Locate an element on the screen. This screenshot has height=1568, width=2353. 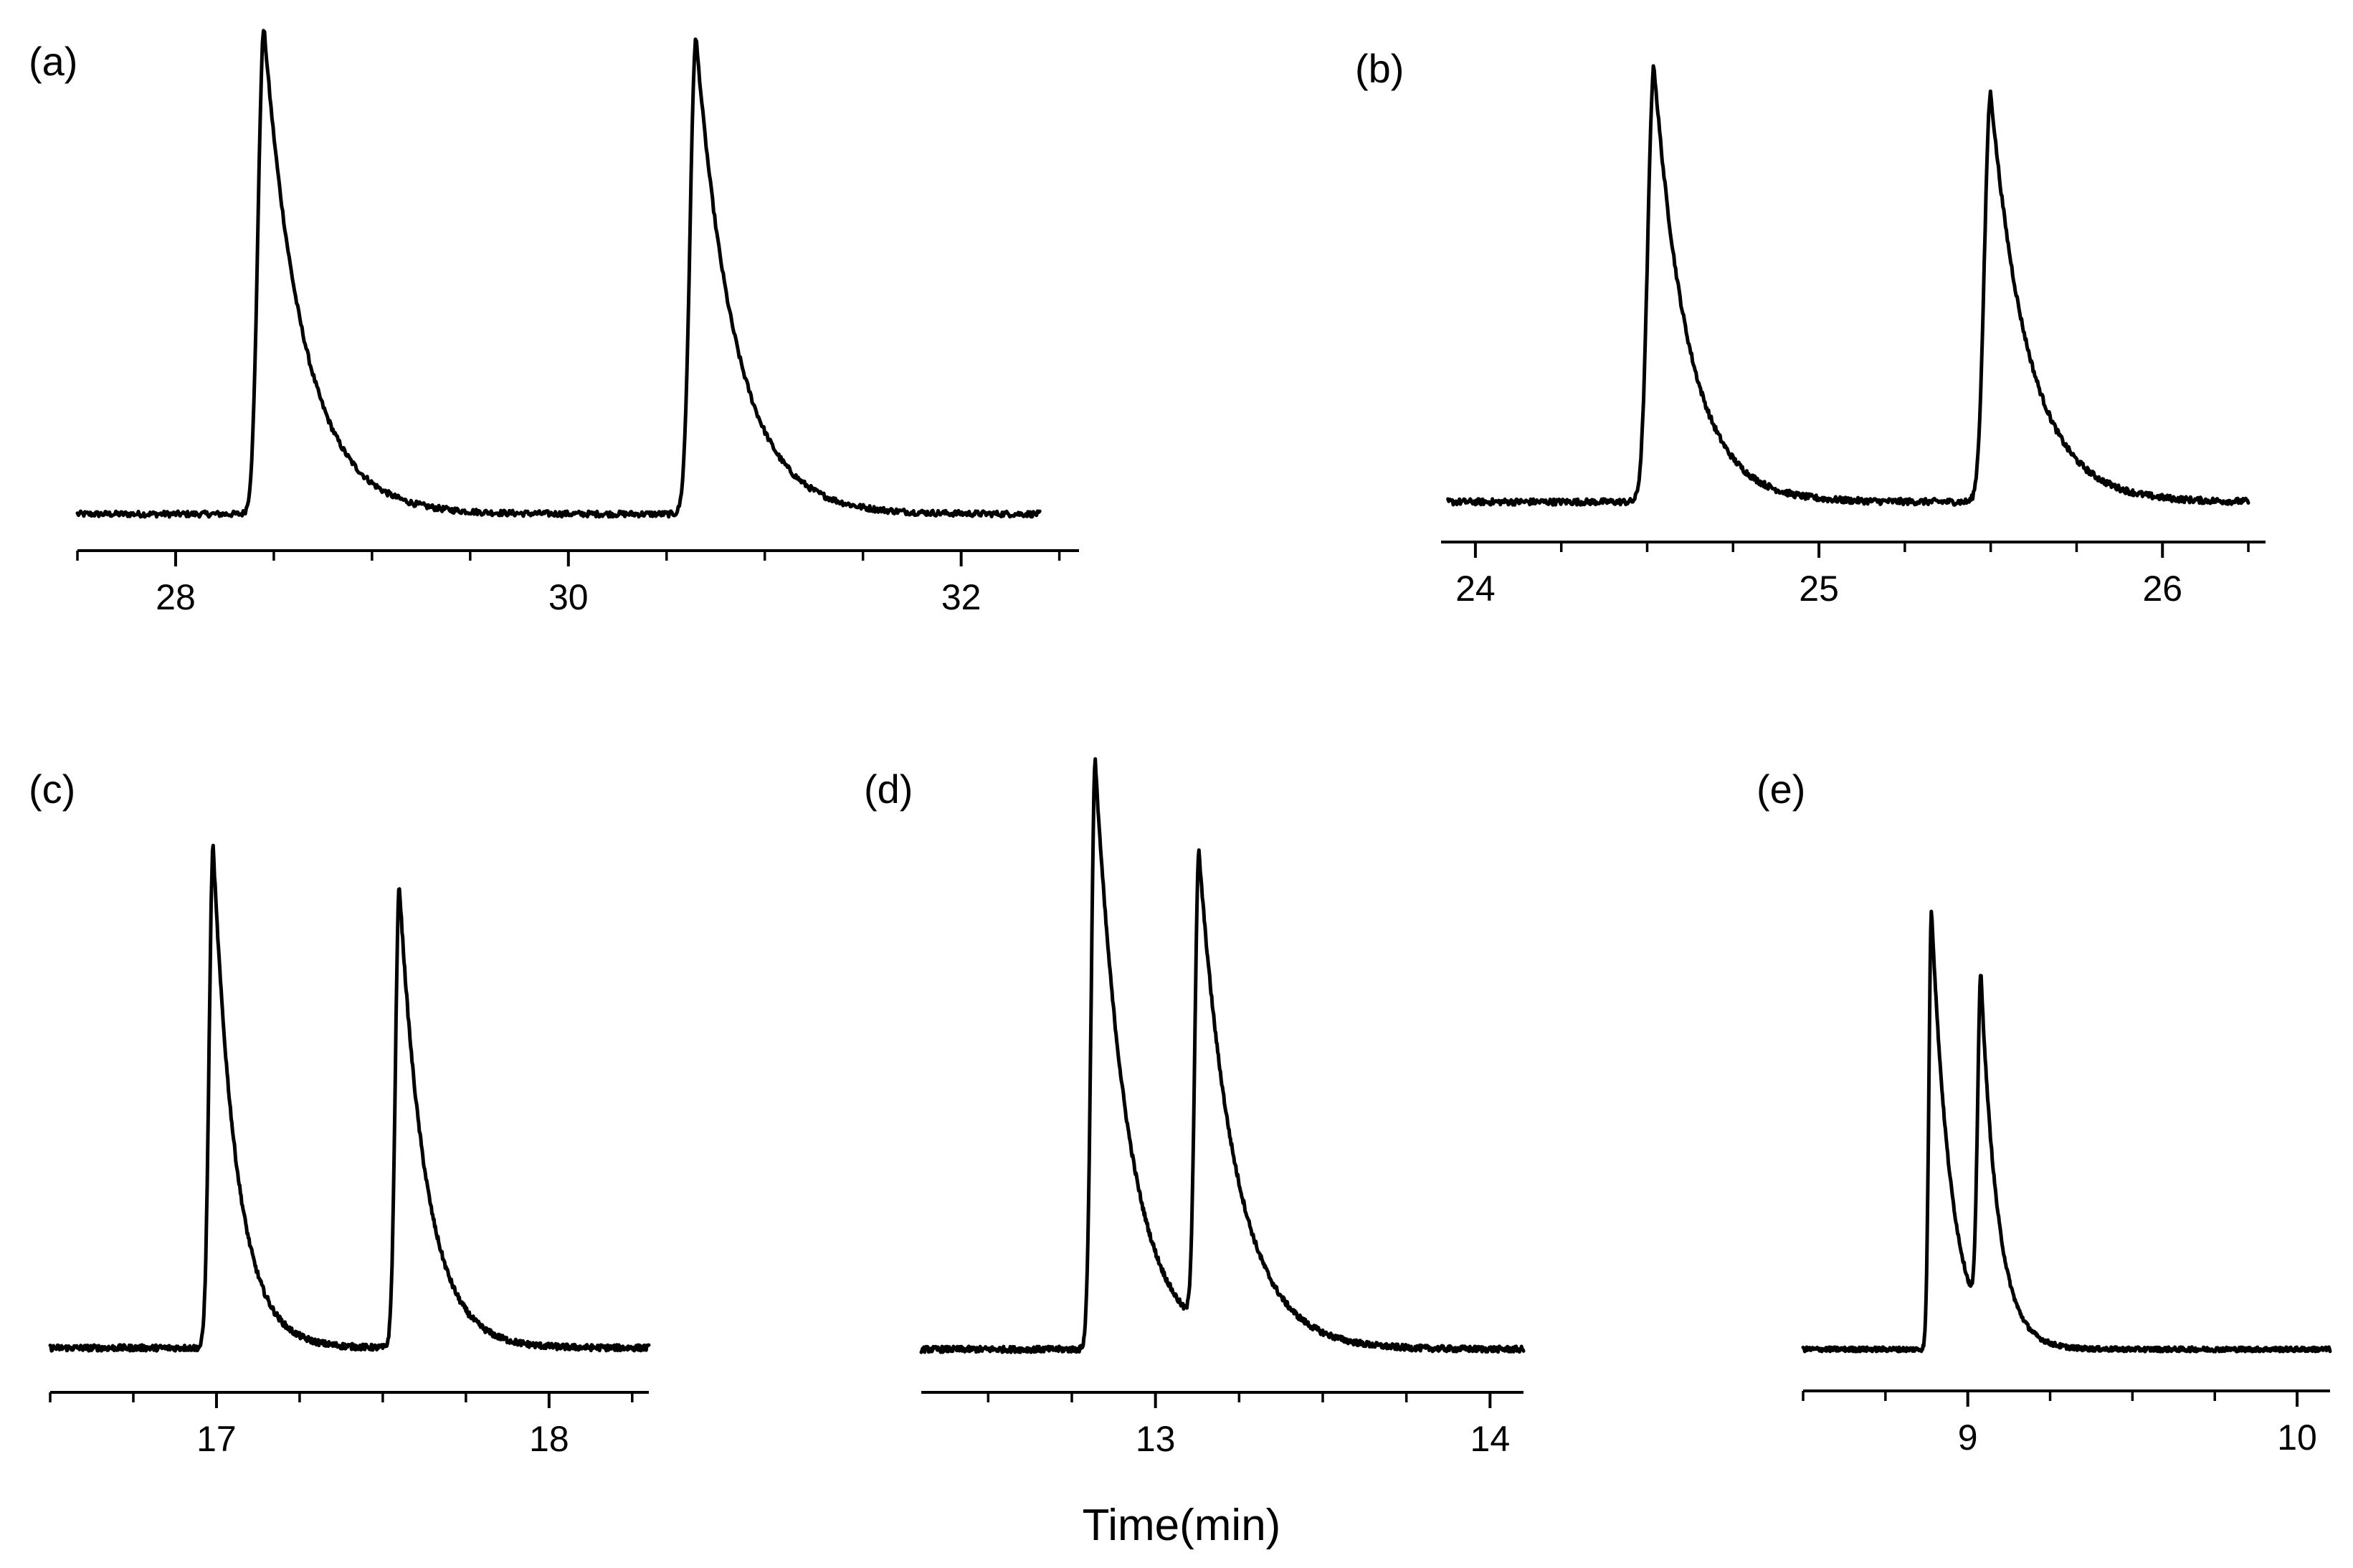
x-axis-title: Time(min) is located at coordinates (1182, 1525).